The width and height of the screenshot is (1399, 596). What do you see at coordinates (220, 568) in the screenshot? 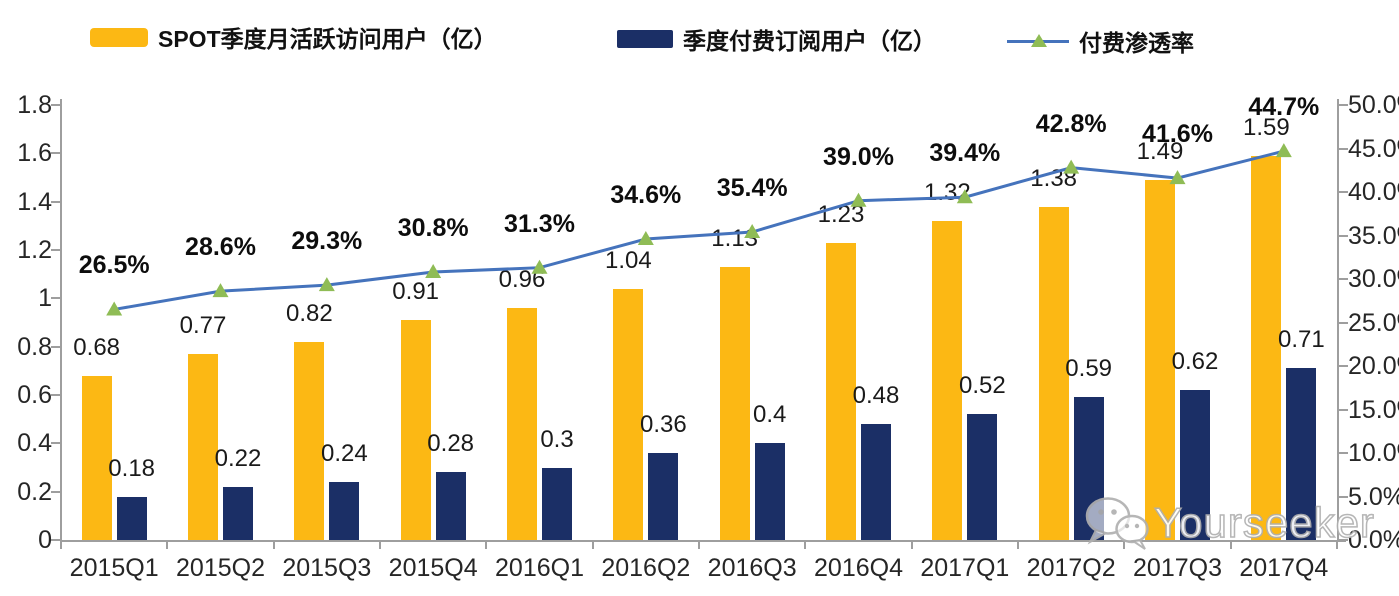
I see `x-axis-label: 2015Q2` at bounding box center [220, 568].